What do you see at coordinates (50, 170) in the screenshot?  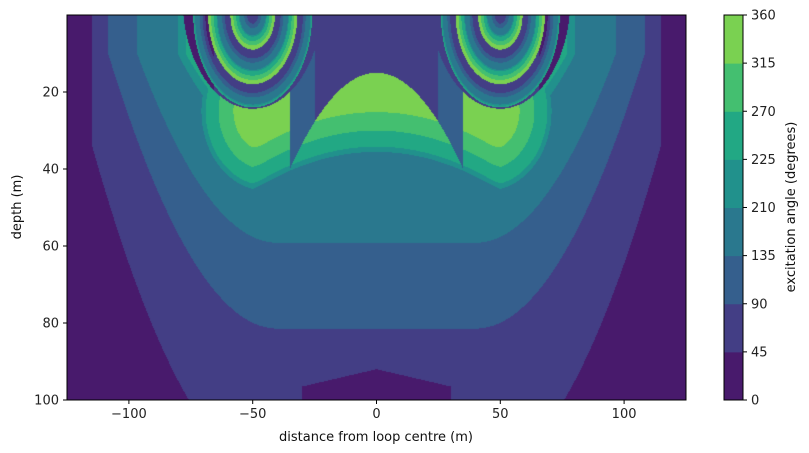 I see `y-tick-label: 40` at bounding box center [50, 170].